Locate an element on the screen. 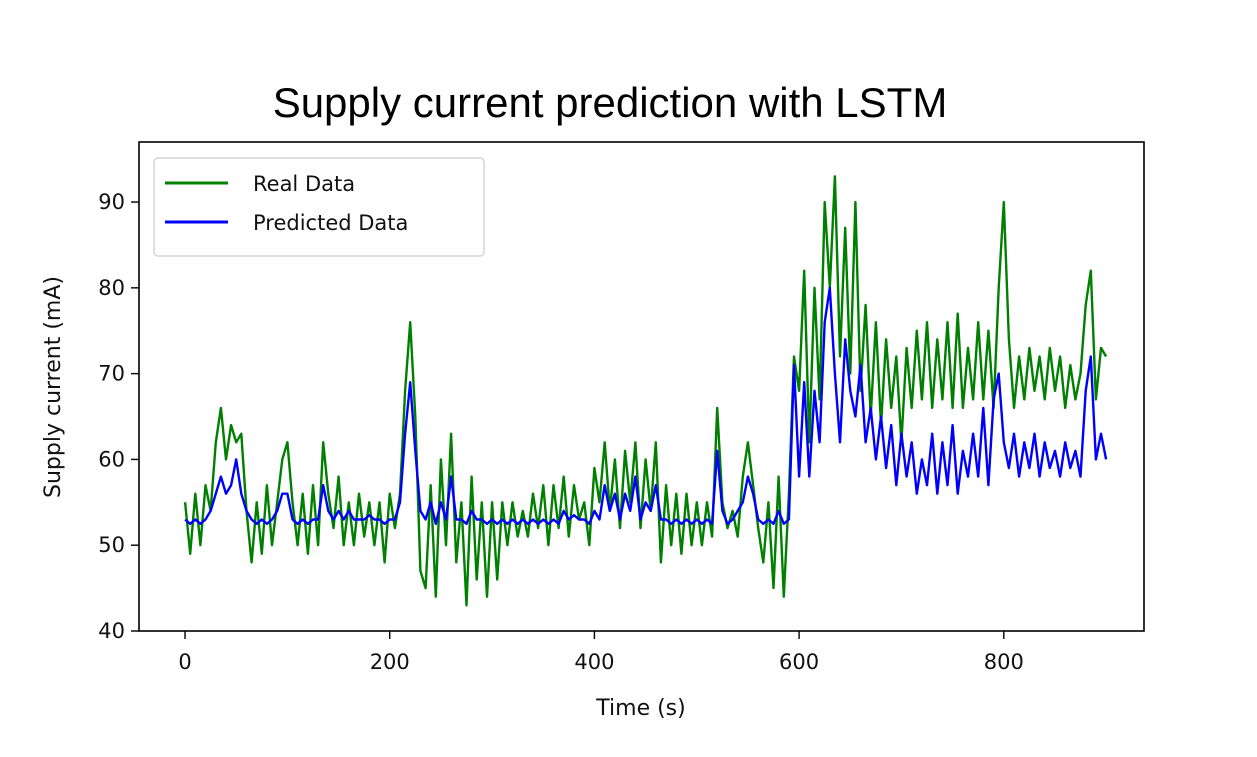 The height and width of the screenshot is (757, 1257). y-tick-label: 60 is located at coordinates (111, 459).